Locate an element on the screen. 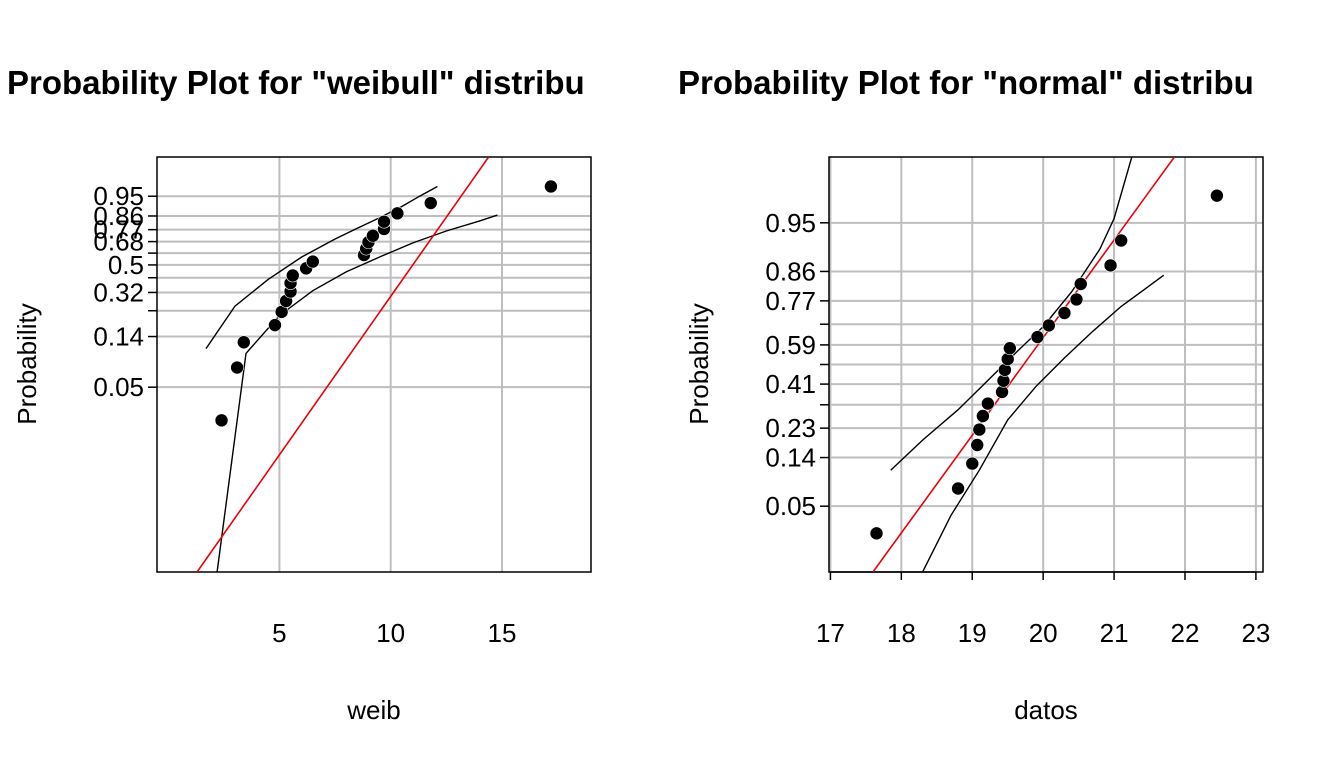 The width and height of the screenshot is (1344, 773). x-axis: 5 10 15 is located at coordinates (394, 633).